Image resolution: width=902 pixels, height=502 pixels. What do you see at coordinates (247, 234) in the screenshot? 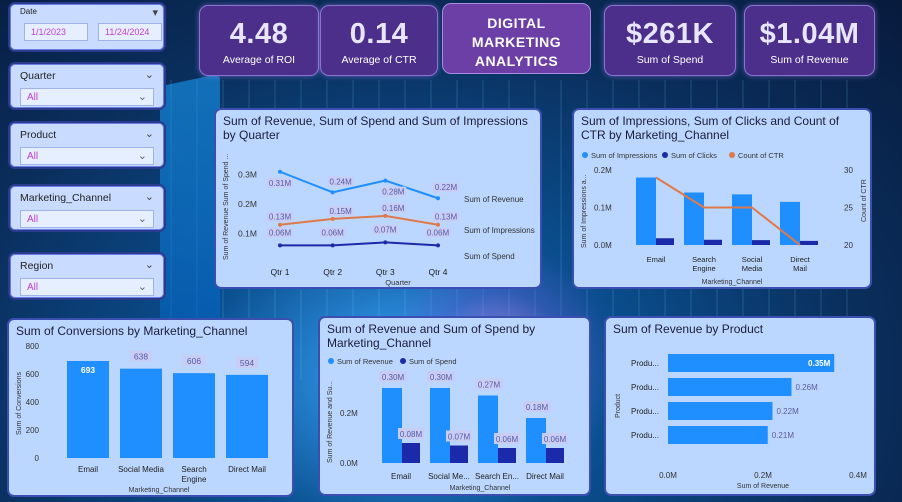
I see `y-tick-label: 0.1M` at bounding box center [247, 234].